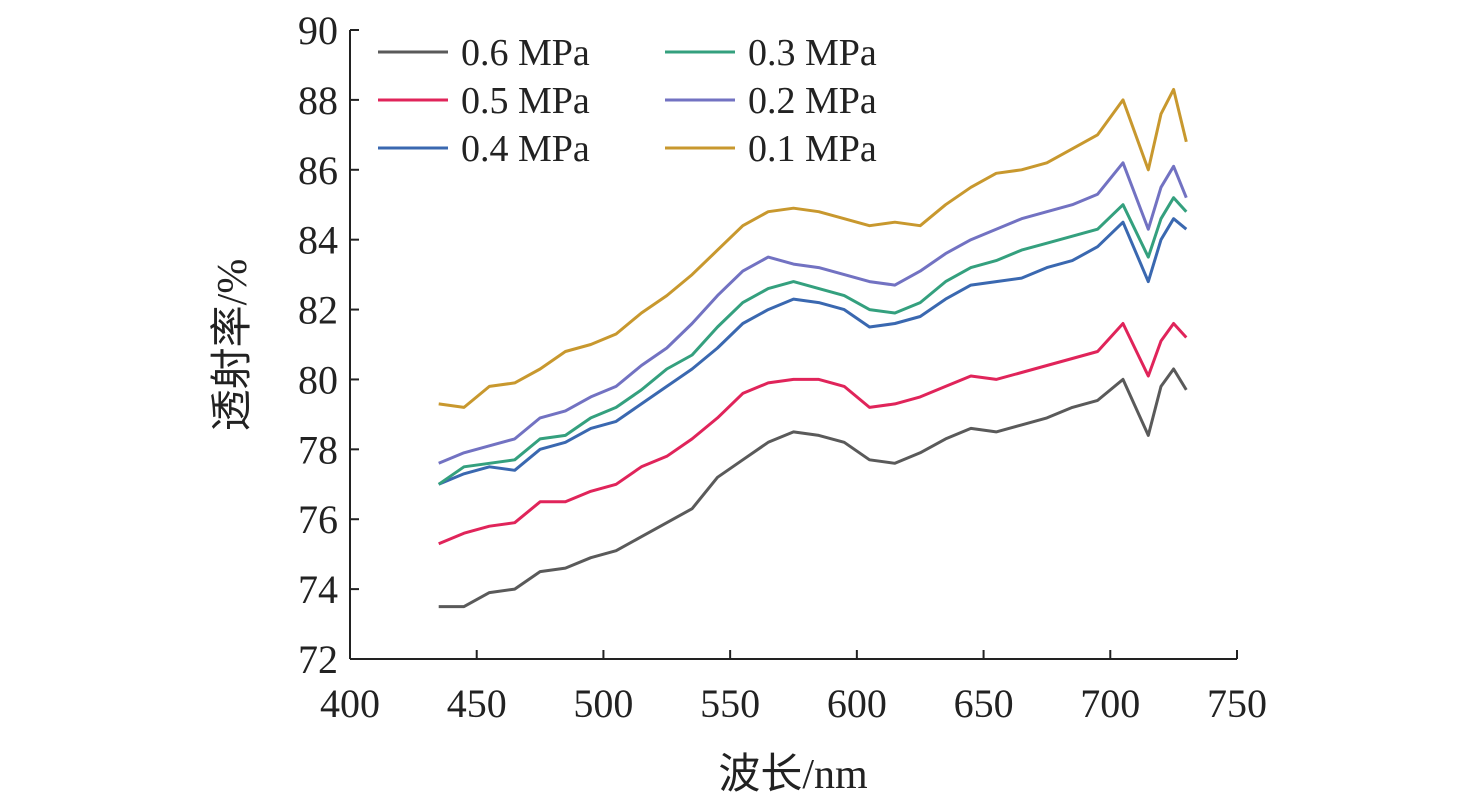 The width and height of the screenshot is (1476, 802). Describe the element at coordinates (318, 30) in the screenshot. I see `y-tick-label: 90` at that location.